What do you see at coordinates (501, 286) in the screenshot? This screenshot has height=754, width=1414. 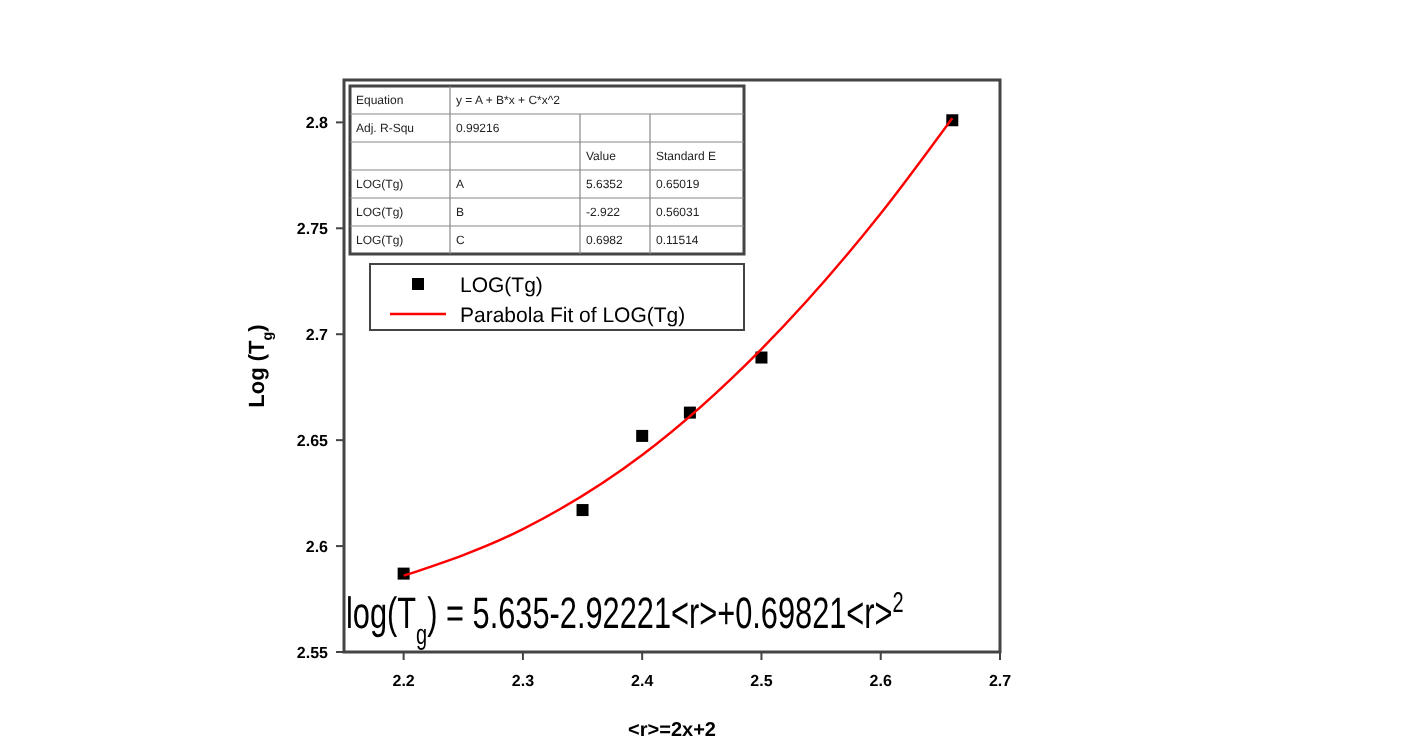 I see `legend-label: LOG(Tg)` at bounding box center [501, 286].